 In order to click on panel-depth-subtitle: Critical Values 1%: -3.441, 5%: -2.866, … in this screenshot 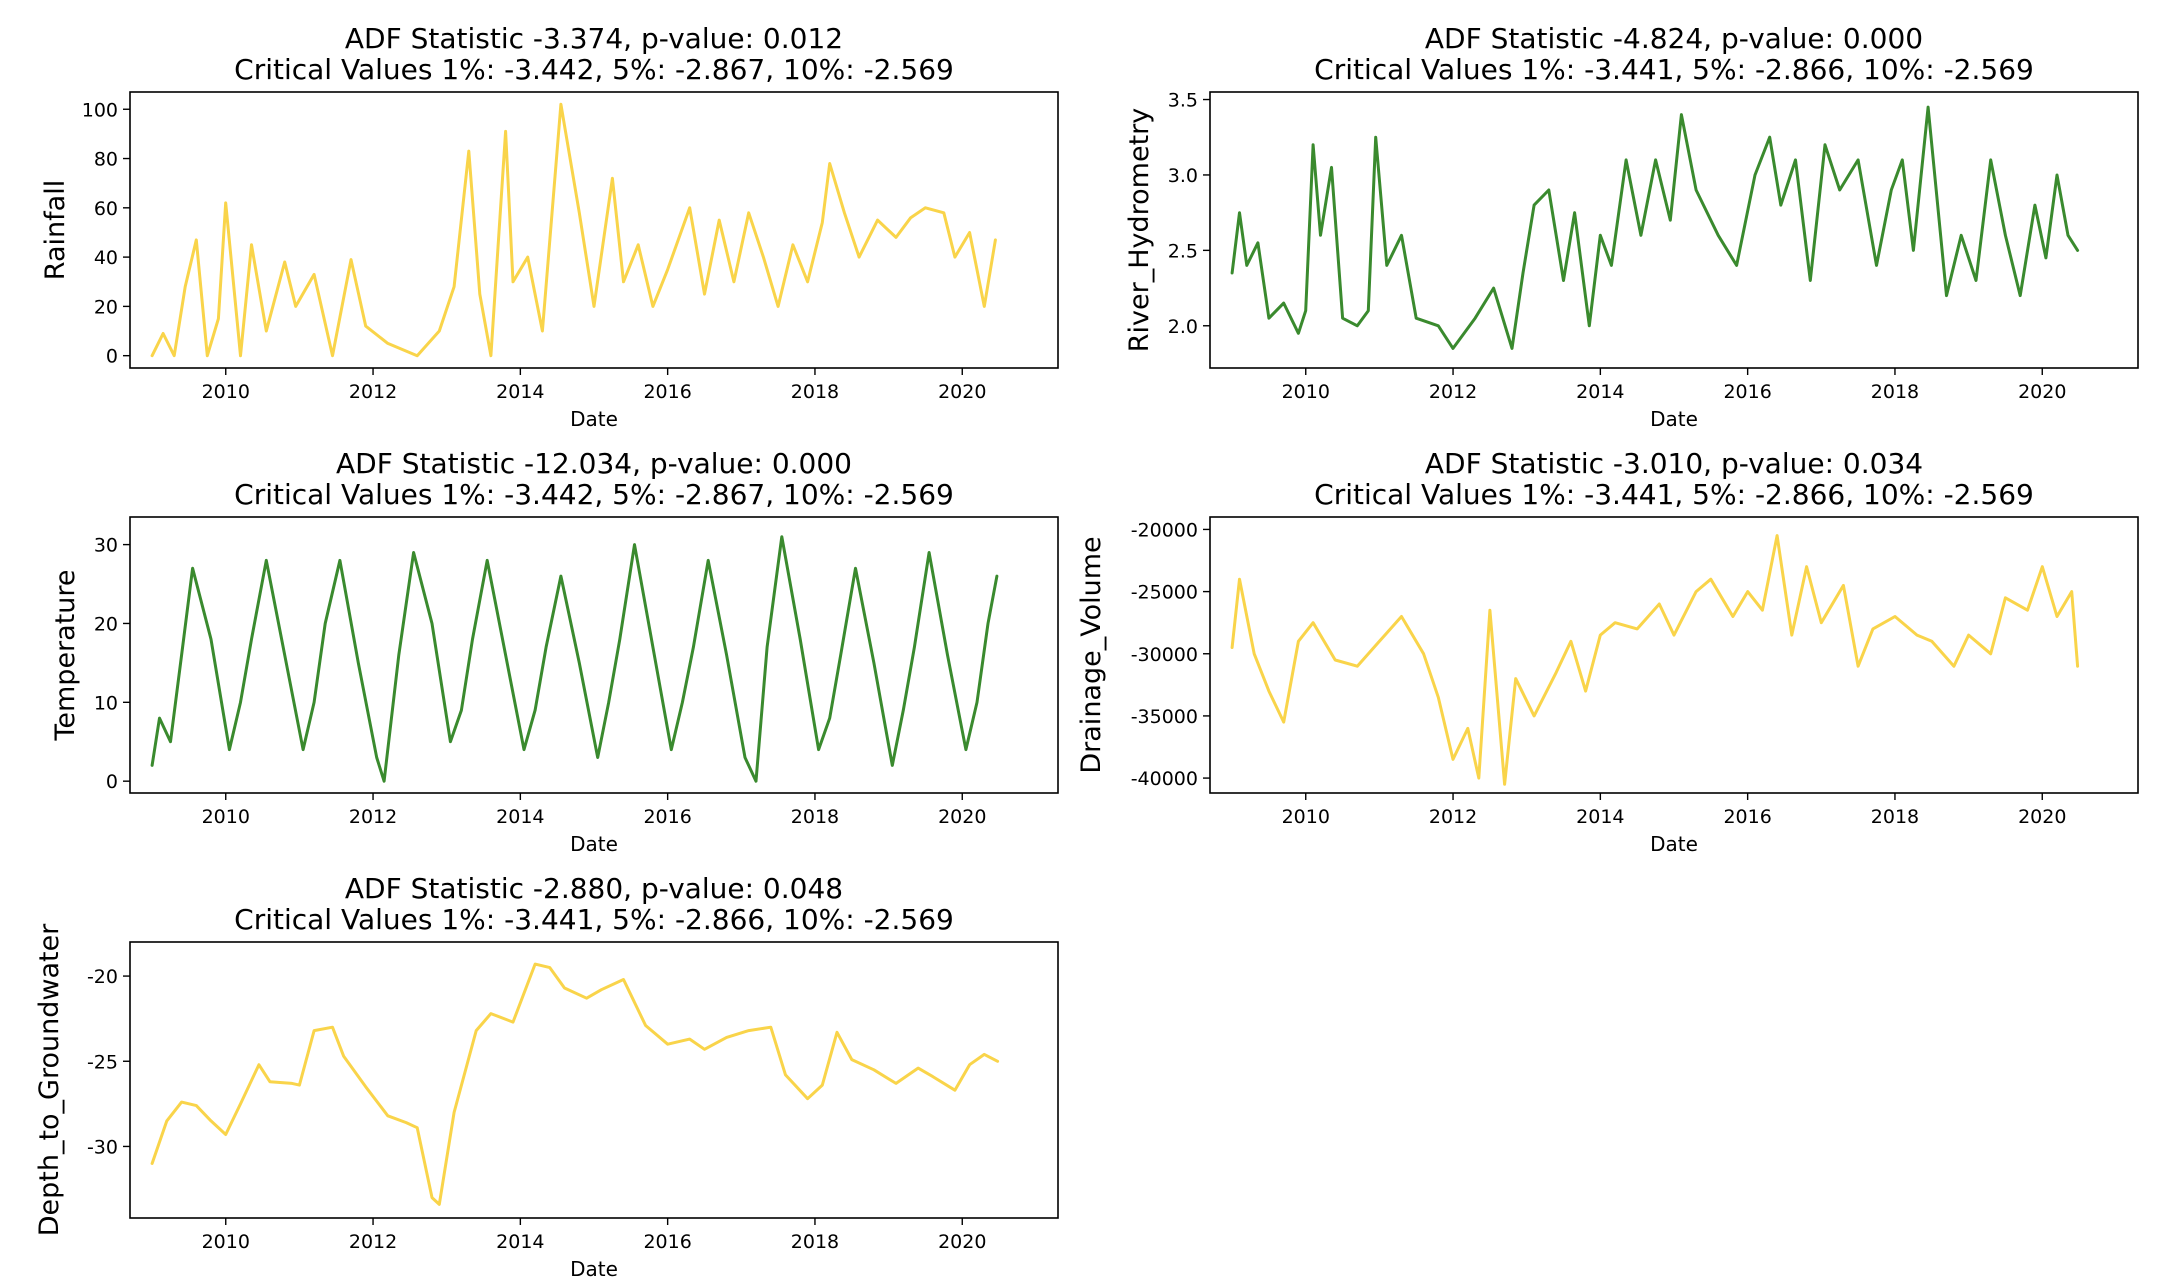, I will do `click(594, 919)`.